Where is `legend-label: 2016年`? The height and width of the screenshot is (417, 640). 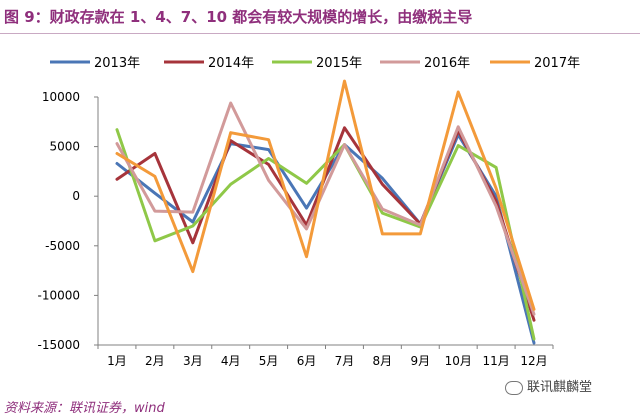
legend-label: 2016年 is located at coordinates (447, 63).